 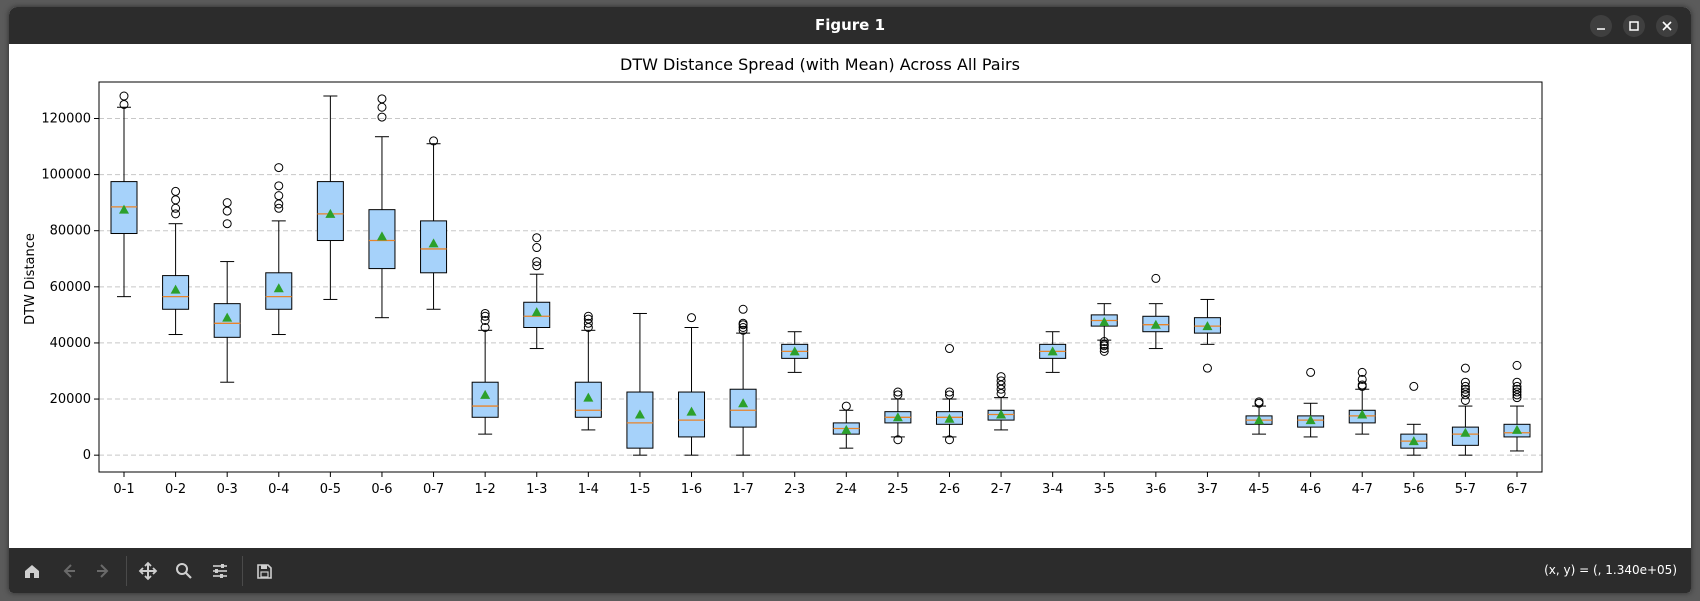 What do you see at coordinates (381, 489) in the screenshot?
I see `x-tick-label: 0-6` at bounding box center [381, 489].